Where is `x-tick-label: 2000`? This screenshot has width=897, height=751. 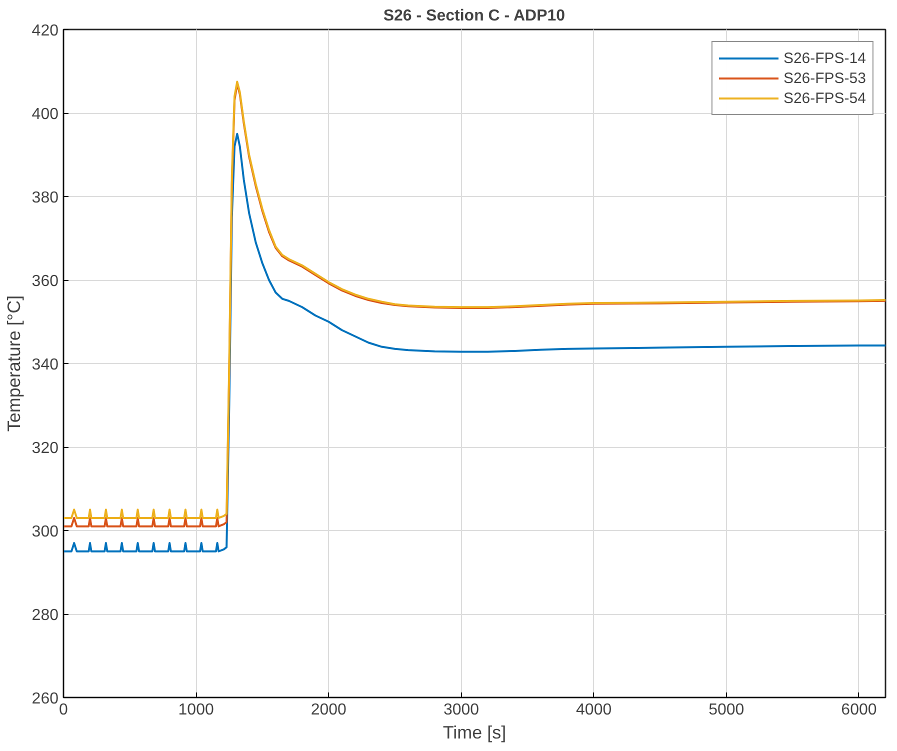
x-tick-label: 2000 is located at coordinates (328, 710).